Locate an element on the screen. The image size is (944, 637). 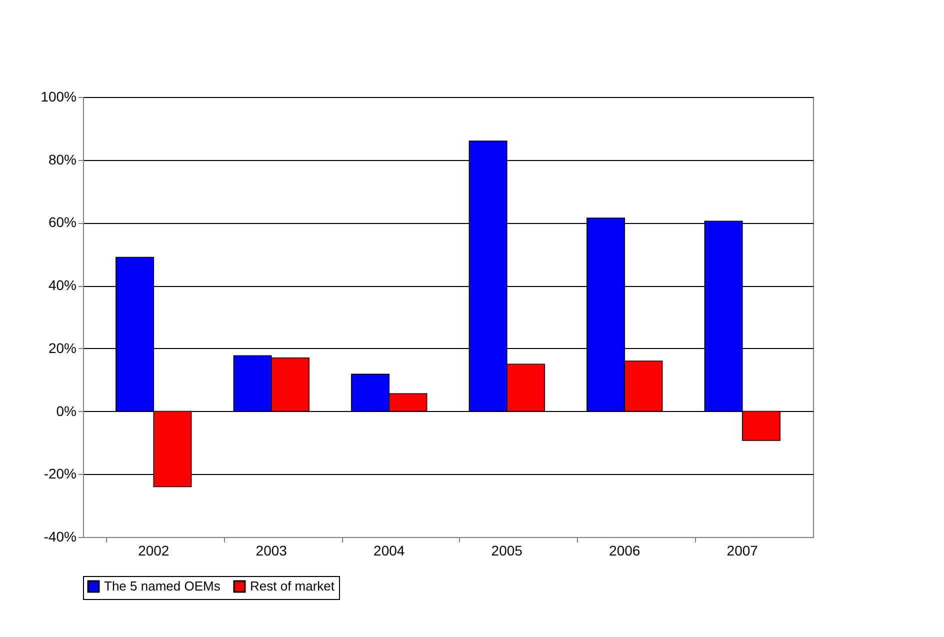
y-tick-label: 20% is located at coordinates (62, 348).